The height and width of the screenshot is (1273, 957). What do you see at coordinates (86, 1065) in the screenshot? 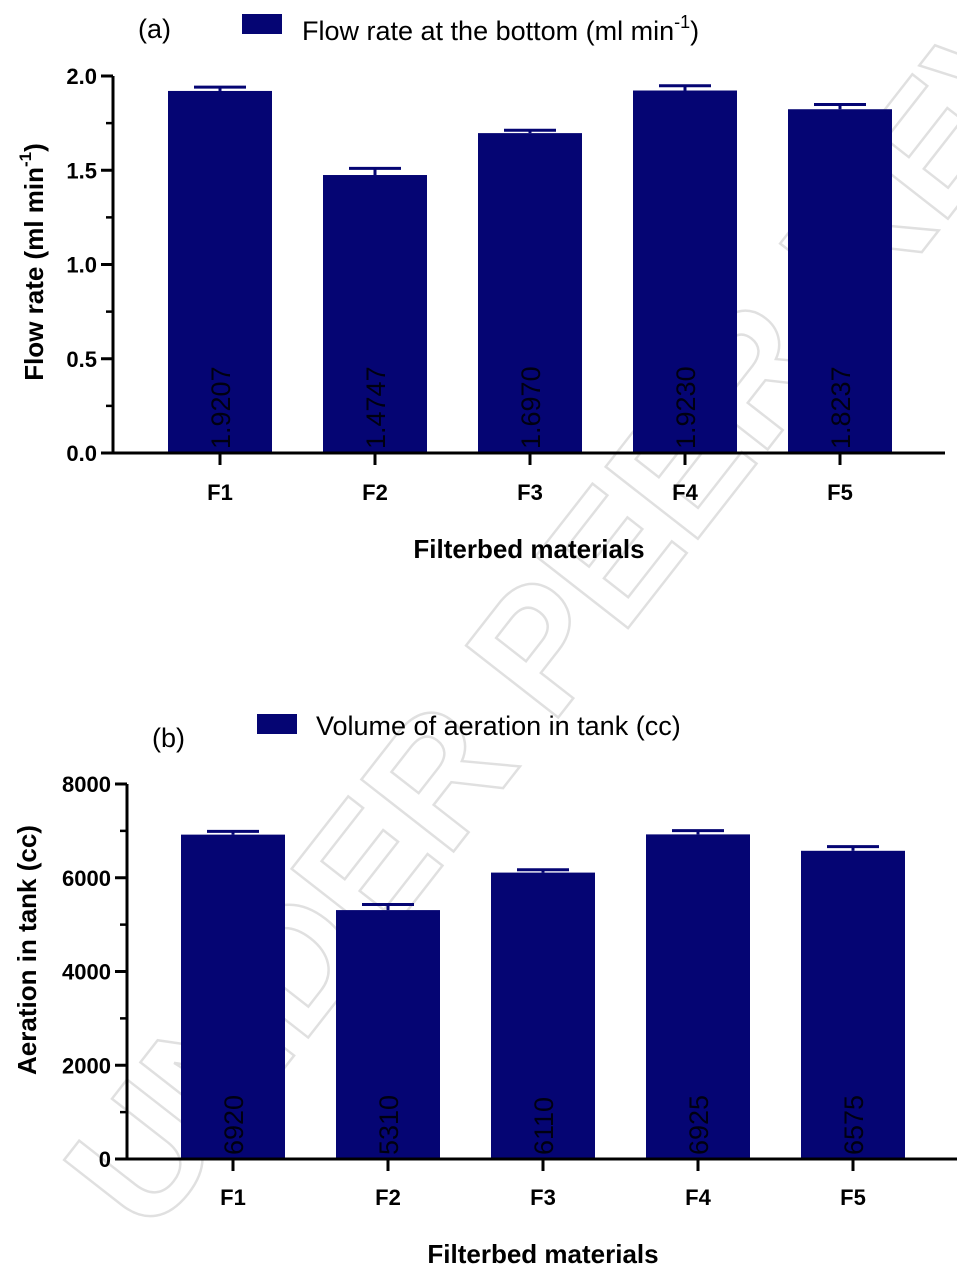
I see `y-tick-label: 2000` at bounding box center [86, 1065].